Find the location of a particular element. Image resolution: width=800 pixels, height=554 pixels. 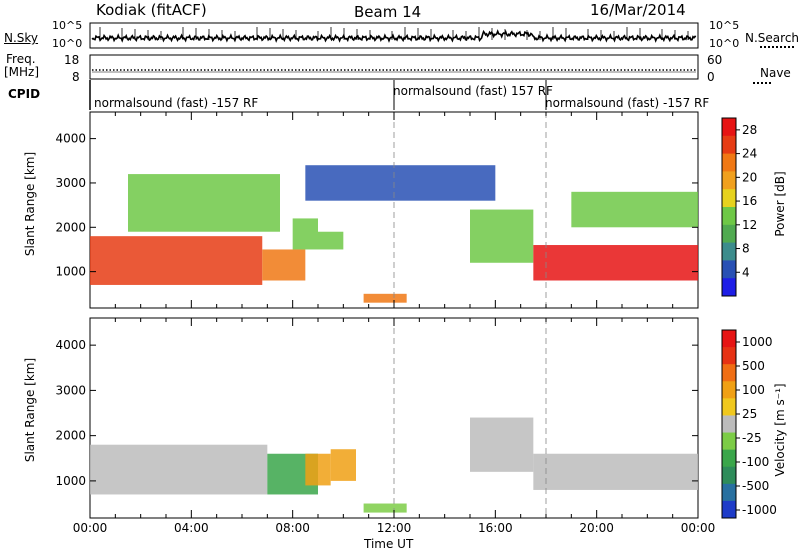

freq-label-1: Freq. is located at coordinates (21, 59).